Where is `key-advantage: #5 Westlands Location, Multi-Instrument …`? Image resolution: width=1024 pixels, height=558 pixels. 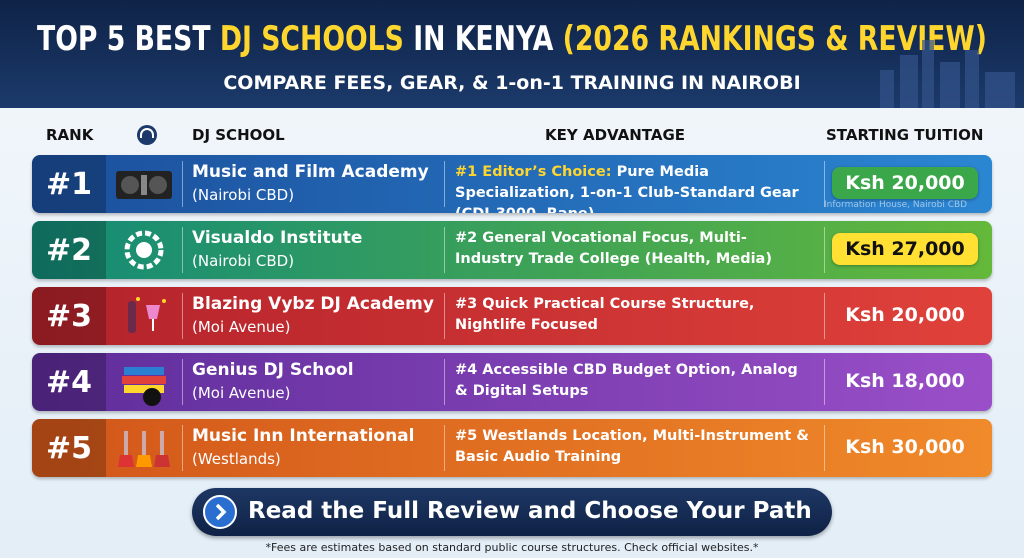 key-advantage: #5 Westlands Location, Multi-Instrument … is located at coordinates (635, 447).